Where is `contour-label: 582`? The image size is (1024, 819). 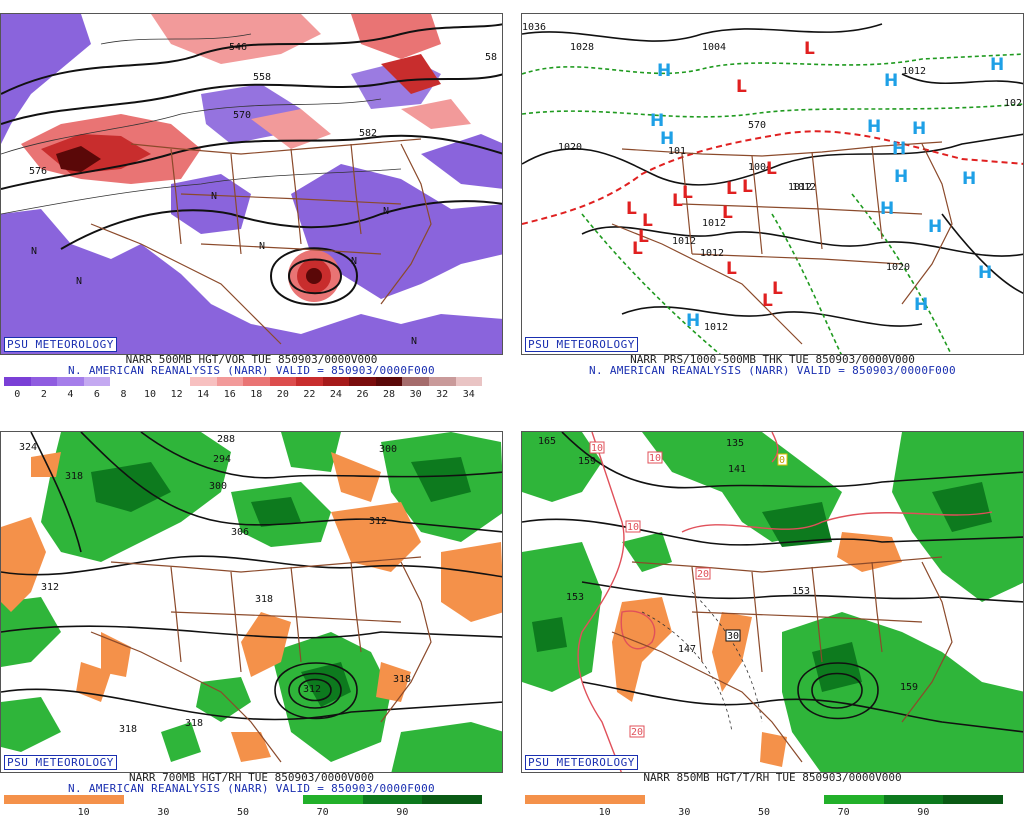 contour-label: 582 is located at coordinates (368, 133).